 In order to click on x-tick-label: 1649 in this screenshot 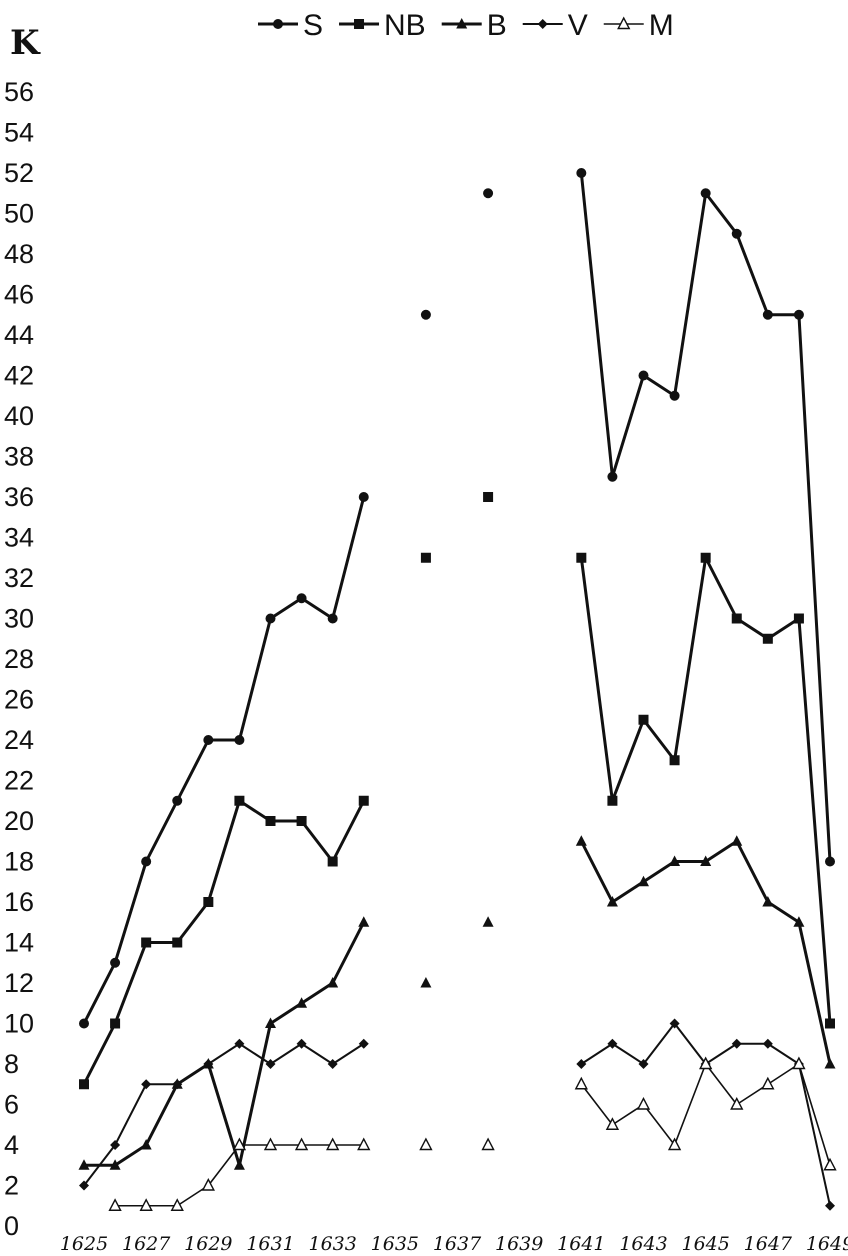, I will do `click(827, 1244)`.